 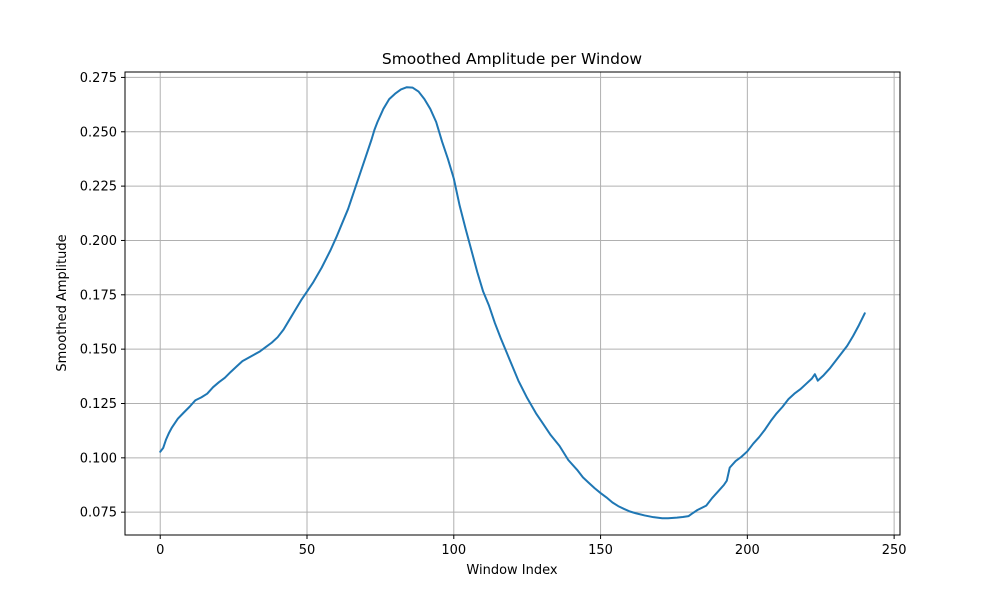 I want to click on y-tick-label: 0.175, so click(x=98, y=295).